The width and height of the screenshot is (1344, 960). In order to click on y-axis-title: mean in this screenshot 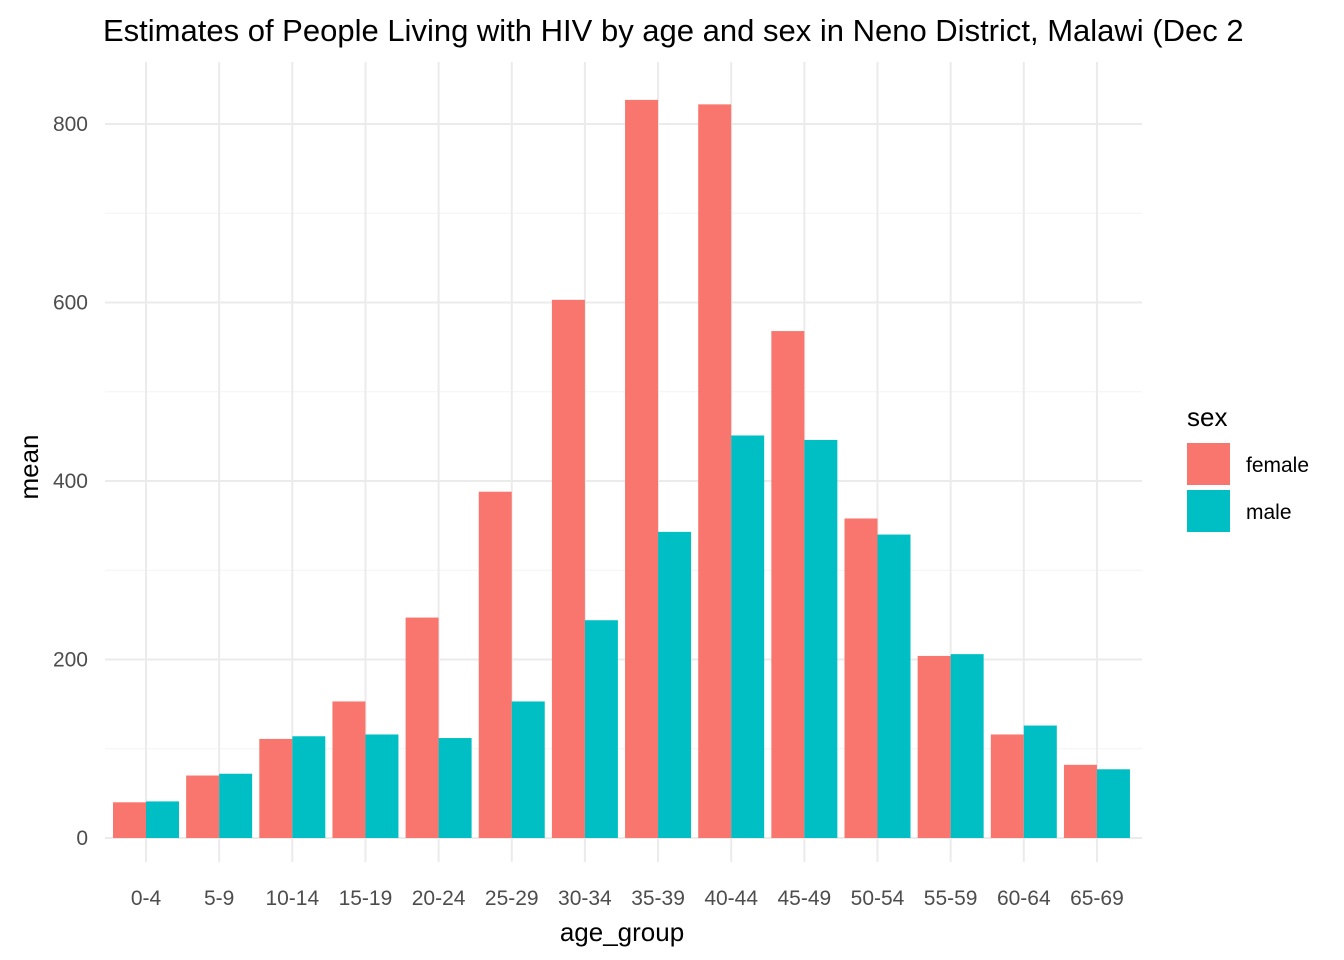, I will do `click(29, 466)`.